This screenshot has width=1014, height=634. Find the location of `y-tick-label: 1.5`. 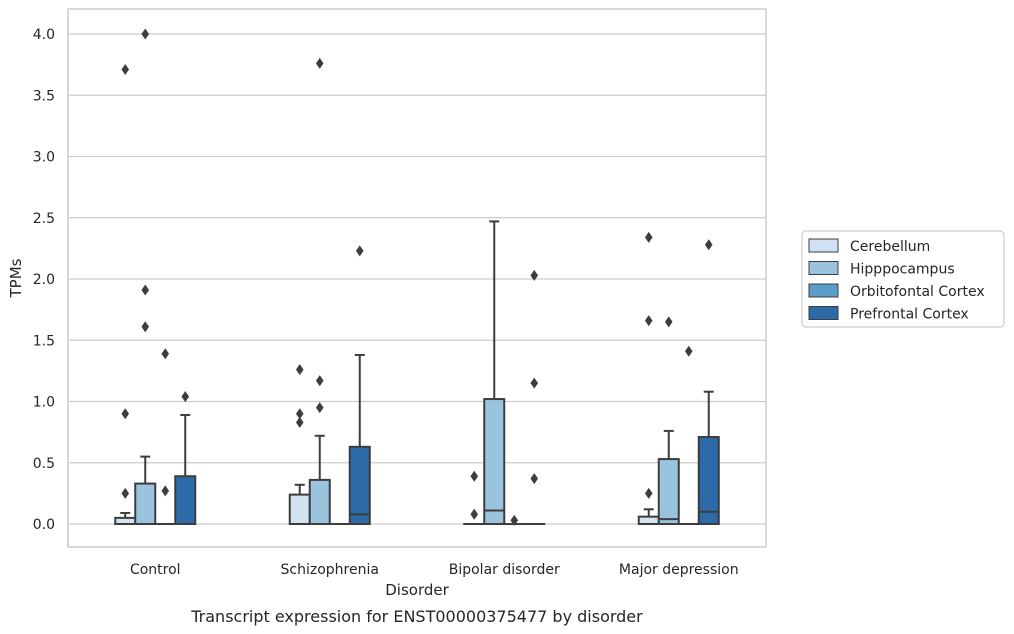

y-tick-label: 1.5 is located at coordinates (44, 341).